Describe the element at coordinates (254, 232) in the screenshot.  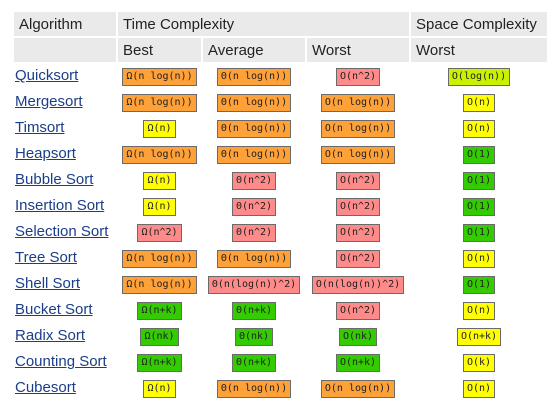
I see `average-cell: Θ(n^2)` at that location.